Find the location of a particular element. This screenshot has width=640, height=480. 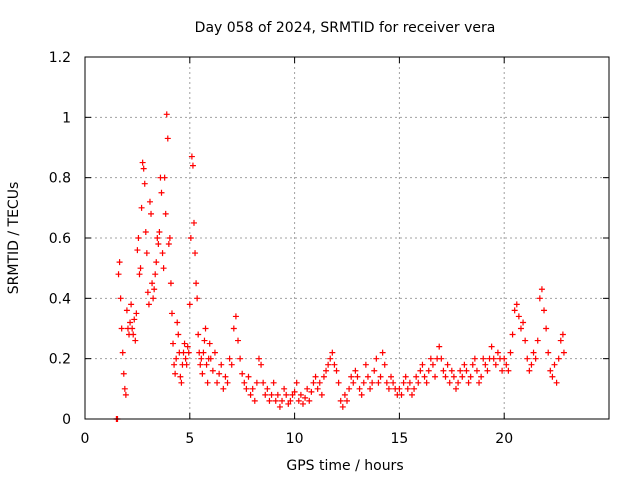

y-tick-label: 0.8 is located at coordinates (60, 179).